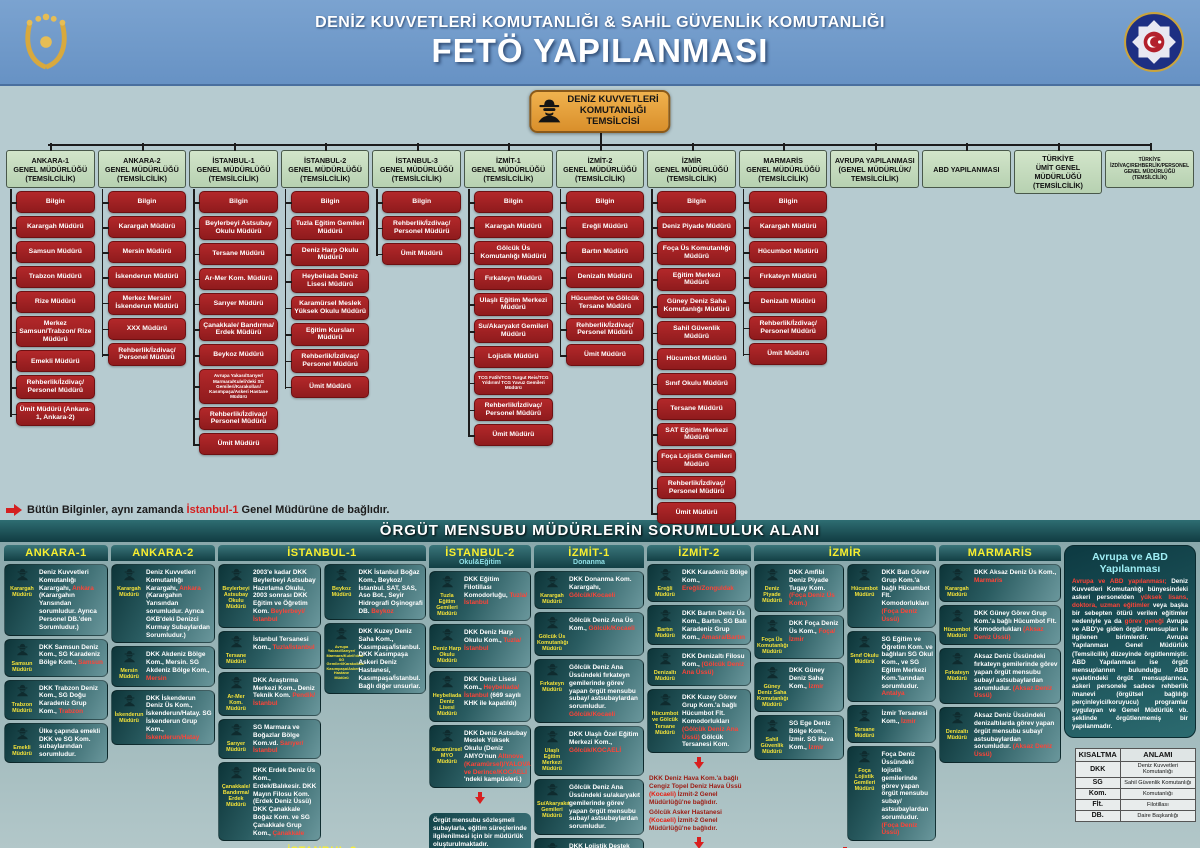  What do you see at coordinates (694, 253) in the screenshot?
I see `org-role-box: Foça Üs Komutanlığı Müdürü` at bounding box center [694, 253].